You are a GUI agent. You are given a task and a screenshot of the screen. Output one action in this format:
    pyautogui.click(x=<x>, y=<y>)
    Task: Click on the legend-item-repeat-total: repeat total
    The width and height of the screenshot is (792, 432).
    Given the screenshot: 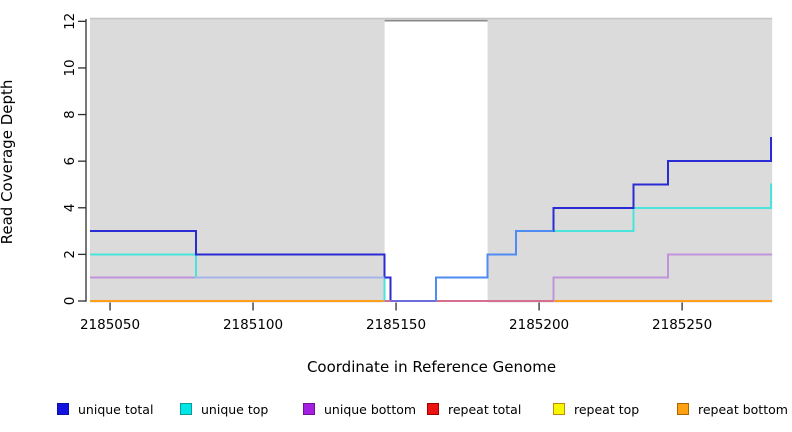 What is the action you would take?
    pyautogui.click(x=474, y=409)
    